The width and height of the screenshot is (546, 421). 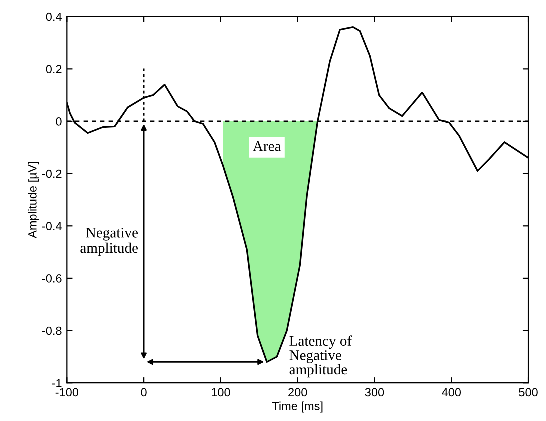 I want to click on y-tick-label: -0.2, so click(x=52, y=174).